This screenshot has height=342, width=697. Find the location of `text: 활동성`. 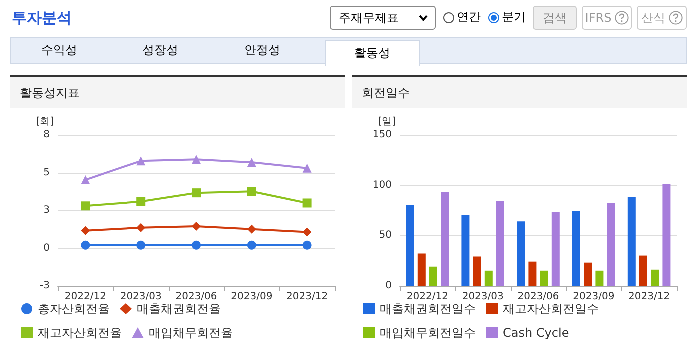

text: 활동성 is located at coordinates (372, 53).